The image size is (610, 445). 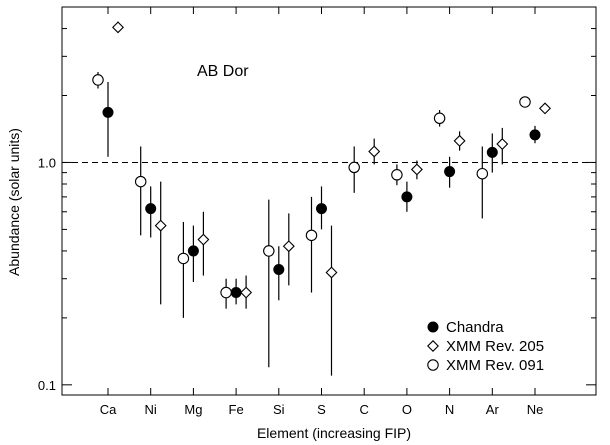 What do you see at coordinates (495, 365) in the screenshot?
I see `legend-label: XMM Rev. 091` at bounding box center [495, 365].